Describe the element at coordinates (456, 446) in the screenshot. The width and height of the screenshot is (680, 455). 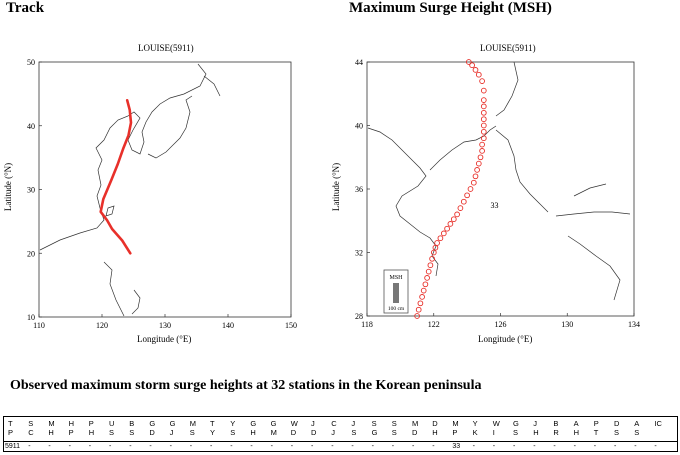
I see `table-cell: 33` at that location.